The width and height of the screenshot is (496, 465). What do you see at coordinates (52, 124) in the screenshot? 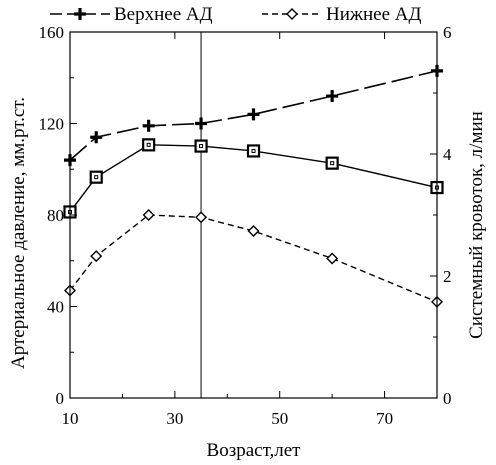
I see `y-left-tick-label: 120` at bounding box center [52, 124].